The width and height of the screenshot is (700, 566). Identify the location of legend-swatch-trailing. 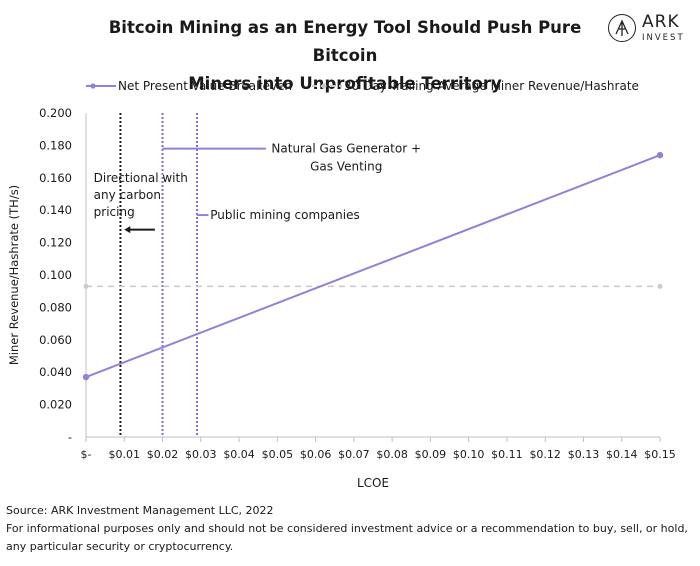
(327, 86).